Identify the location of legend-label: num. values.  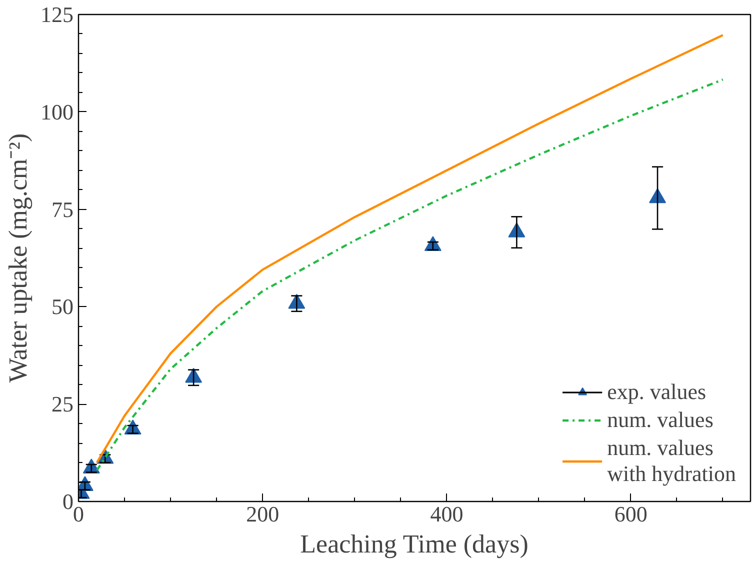
(660, 420).